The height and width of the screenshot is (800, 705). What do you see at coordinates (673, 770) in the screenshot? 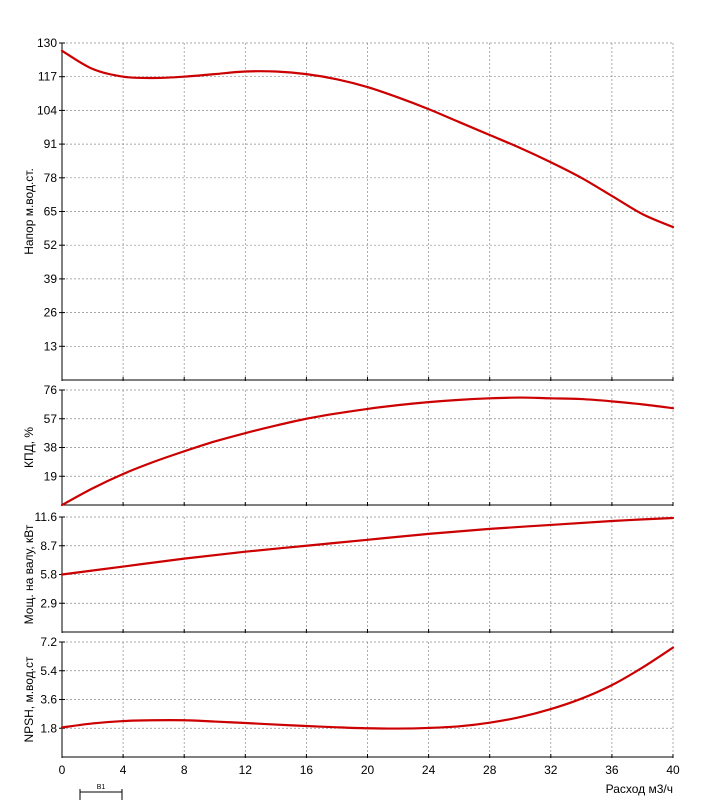
I see `x-tick-label: 40` at bounding box center [673, 770].